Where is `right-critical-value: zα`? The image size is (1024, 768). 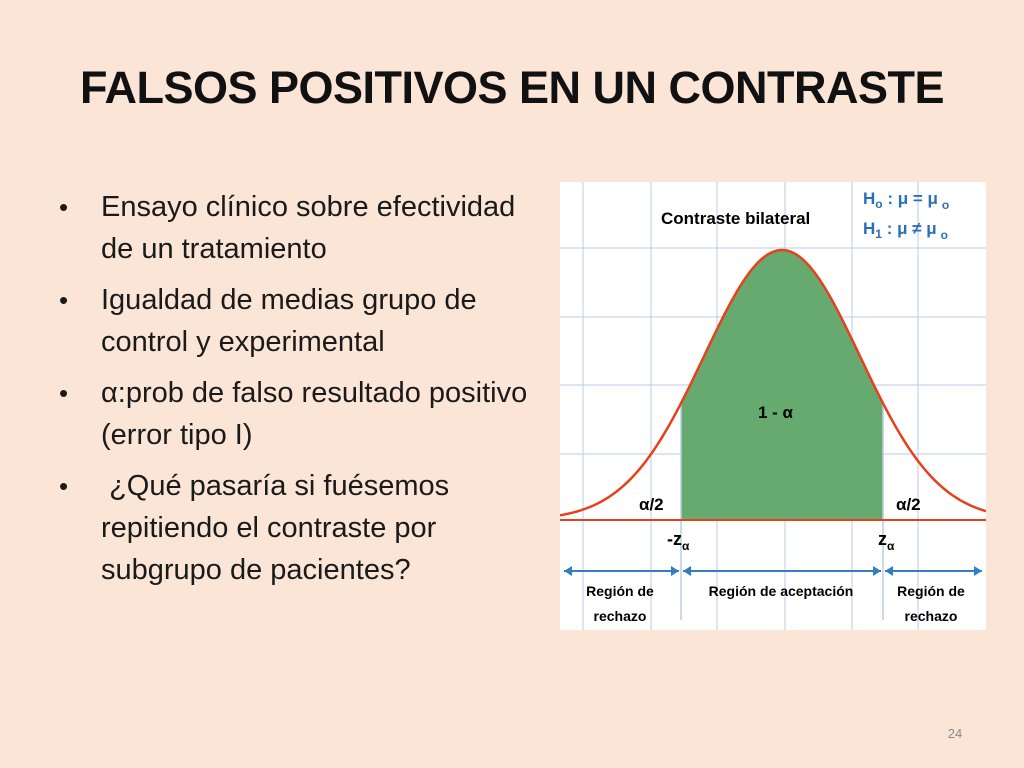
right-critical-value: zα is located at coordinates (886, 541).